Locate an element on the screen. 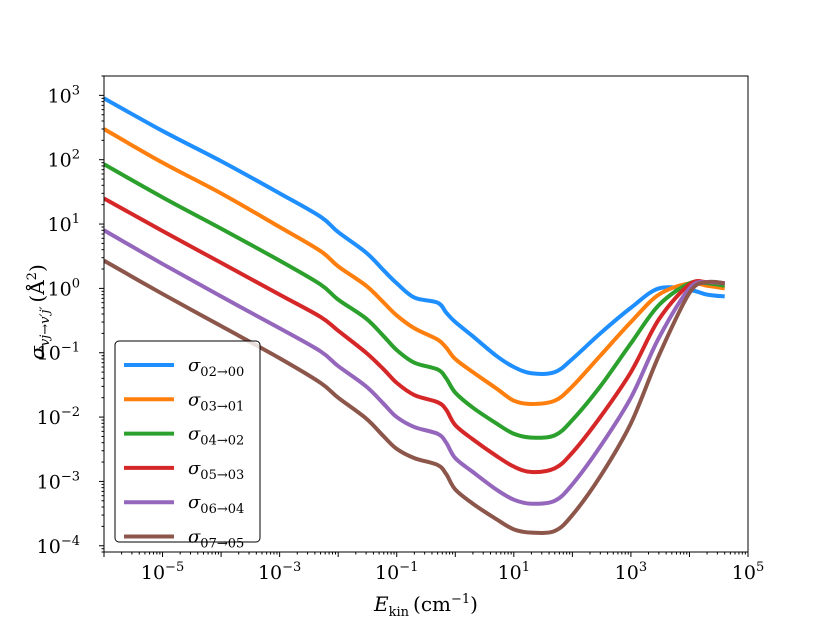 This screenshot has width=830, height=623. legend-subscript: 06→04 is located at coordinates (222, 509).